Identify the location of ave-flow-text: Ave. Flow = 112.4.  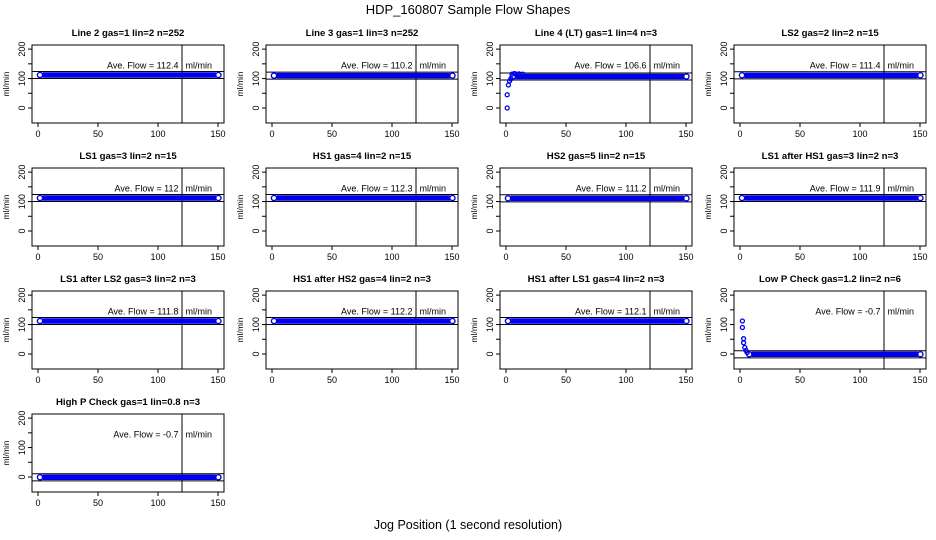
(142, 66).